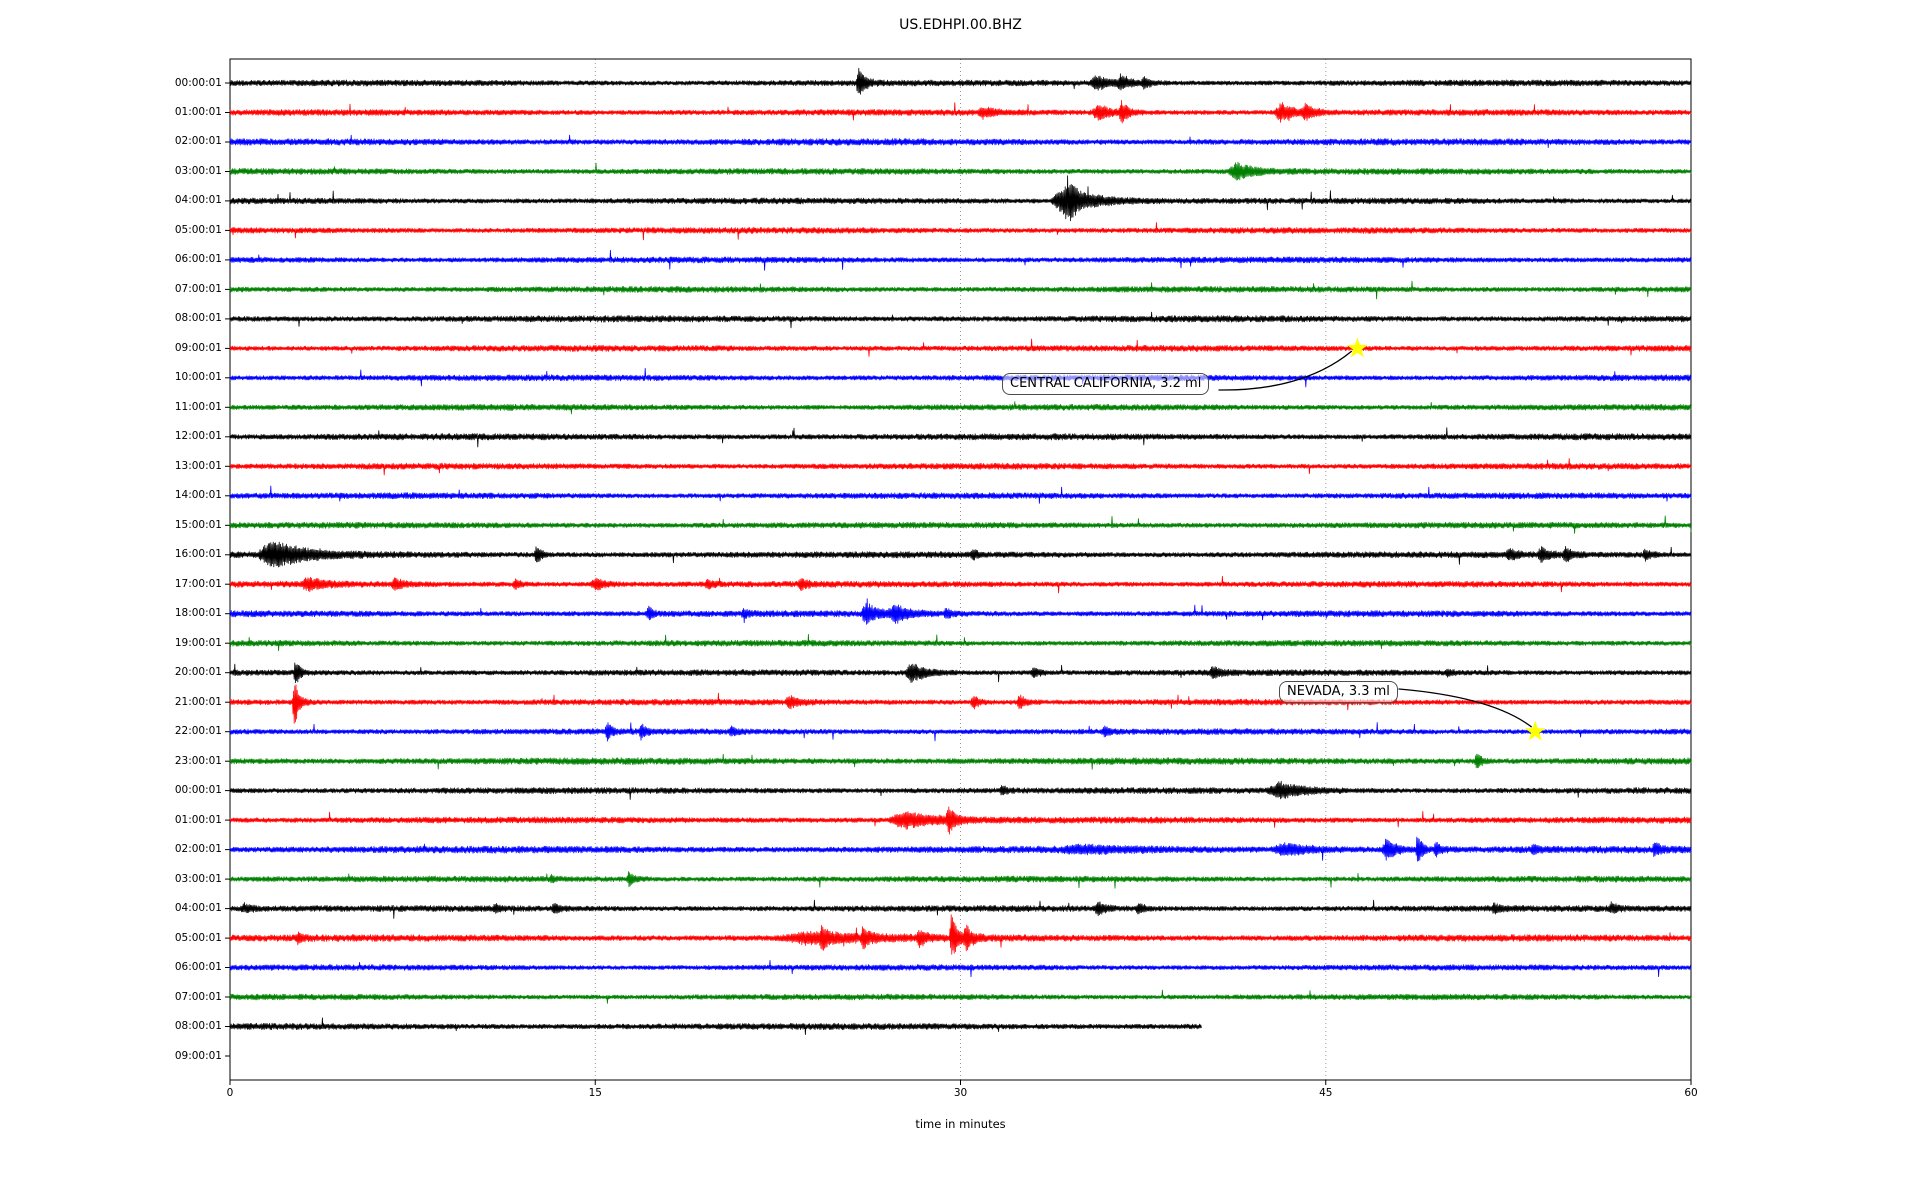 Image resolution: width=1920 pixels, height=1200 pixels. Describe the element at coordinates (198, 406) in the screenshot. I see `y-tick-label: 11:00:01` at that location.